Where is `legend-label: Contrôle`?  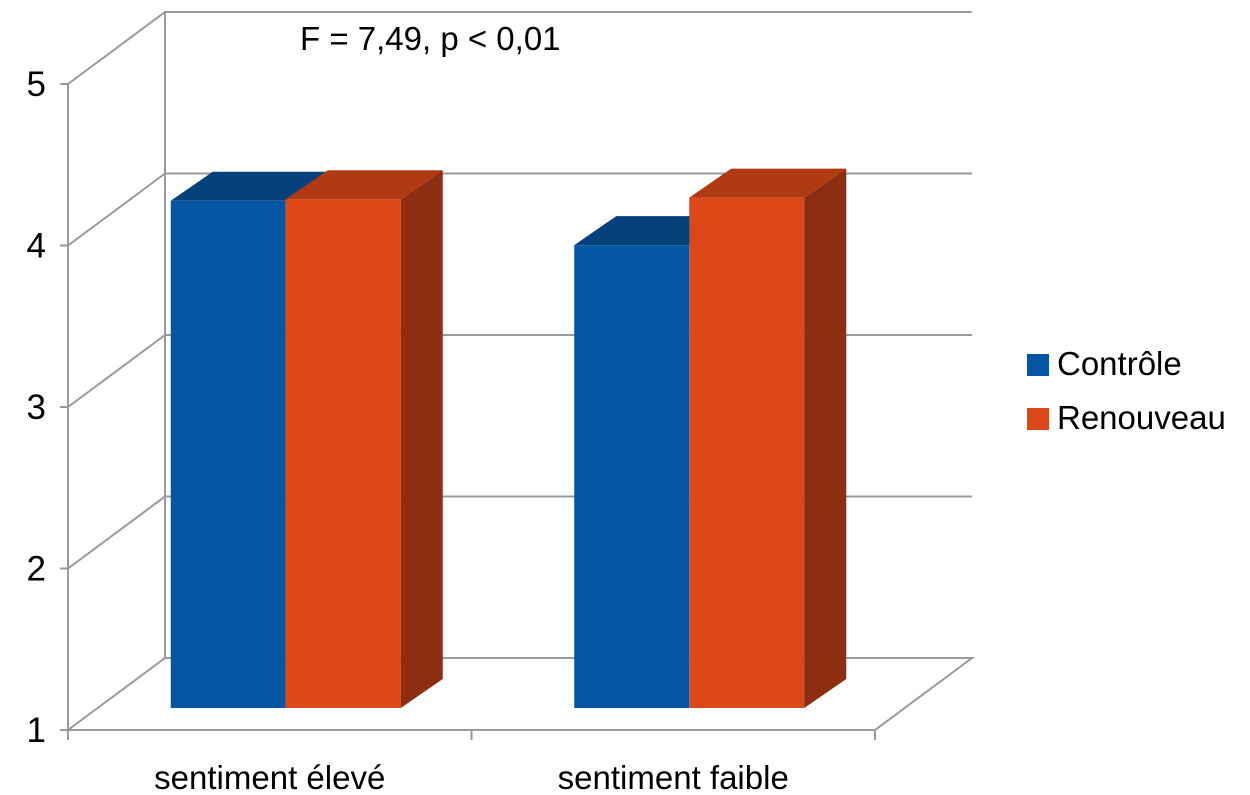
legend-label: Contrôle is located at coordinates (1119, 363).